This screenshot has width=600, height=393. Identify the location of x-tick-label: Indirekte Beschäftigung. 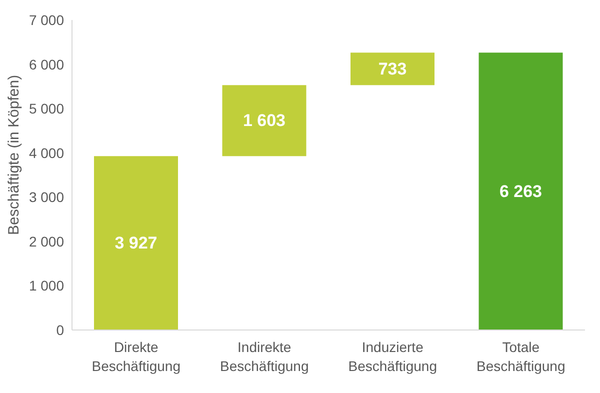
(264, 356).